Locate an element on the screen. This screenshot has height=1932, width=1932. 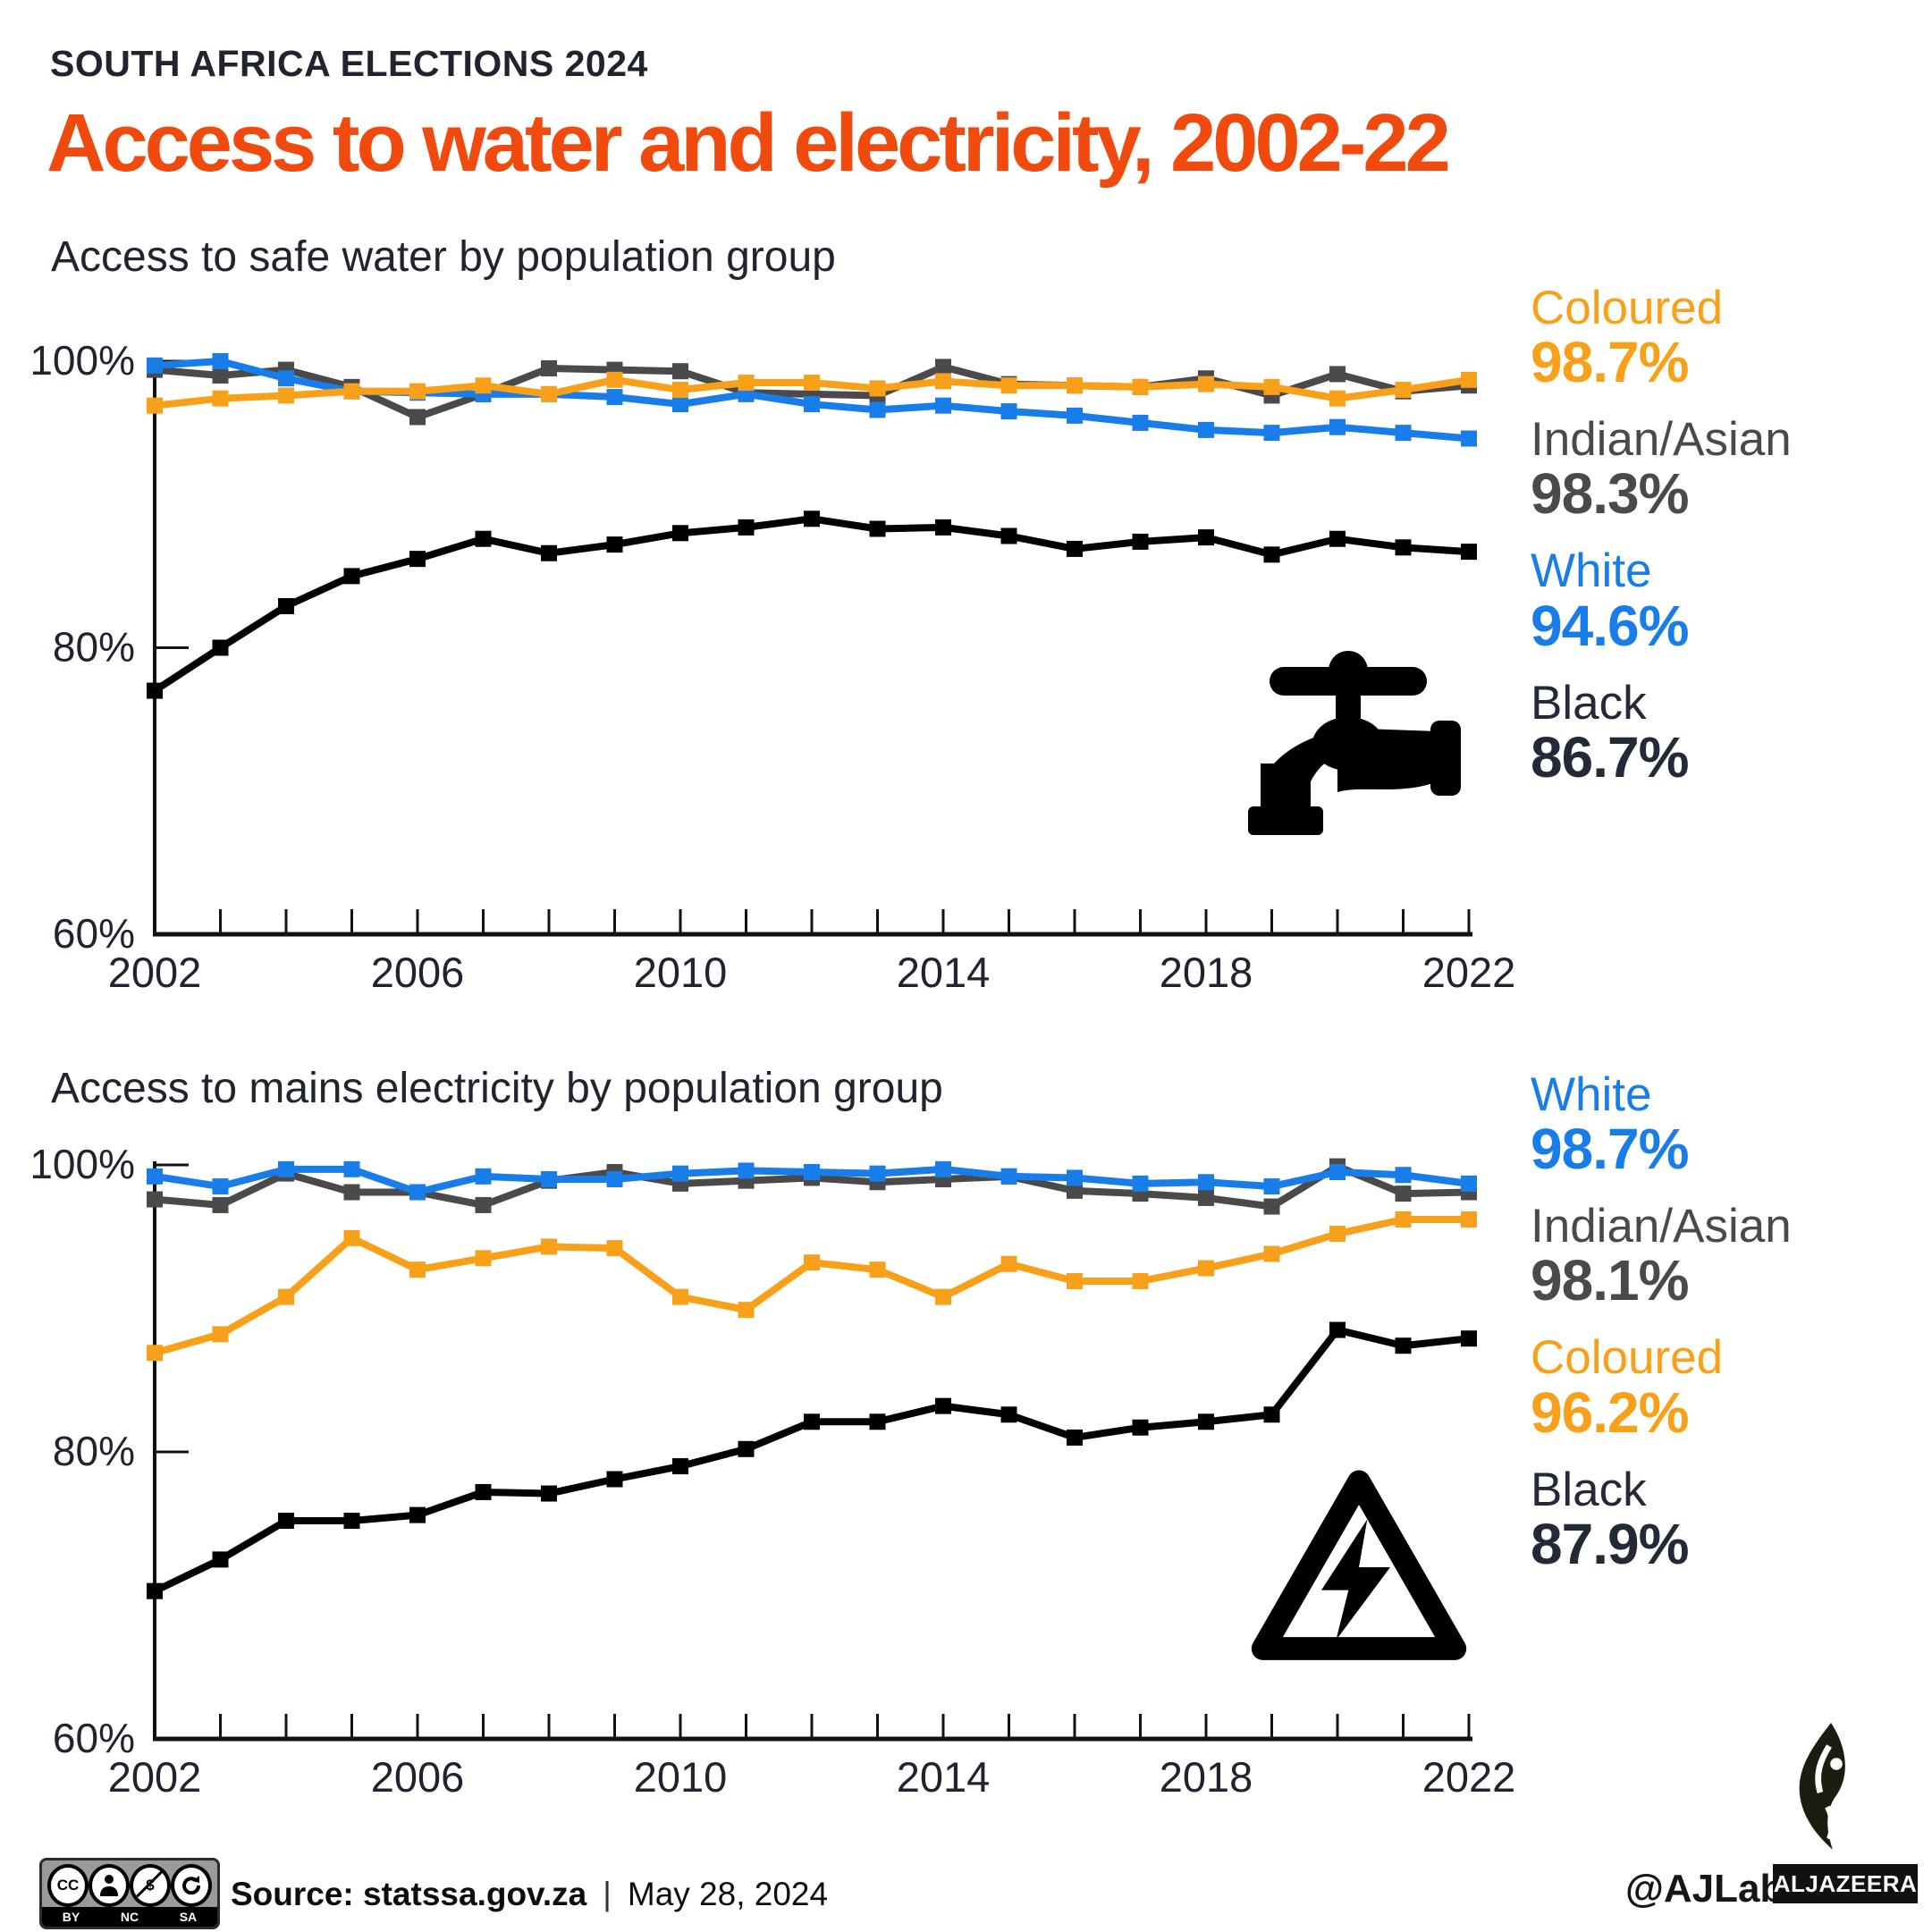
legend-value: 98.7% is located at coordinates (1610, 1149).